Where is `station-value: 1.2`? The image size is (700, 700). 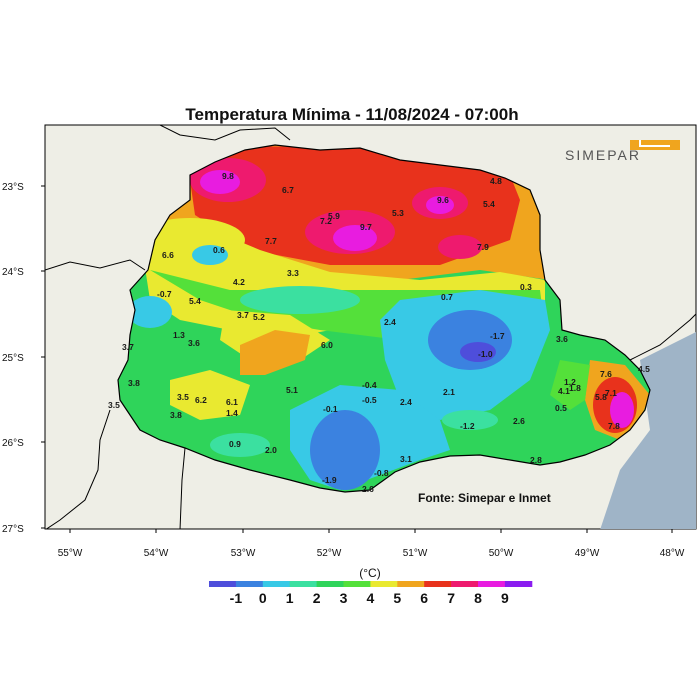
station-value: 1.2 is located at coordinates (570, 382).